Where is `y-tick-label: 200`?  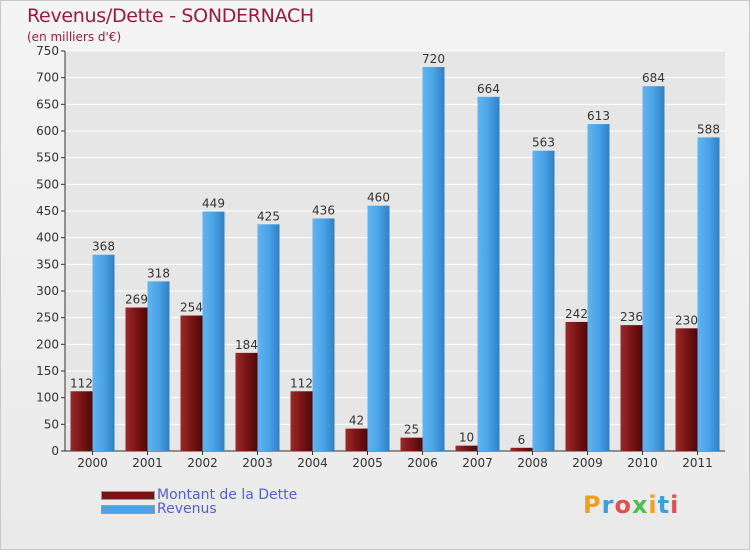 y-tick-label: 200 is located at coordinates (47, 344).